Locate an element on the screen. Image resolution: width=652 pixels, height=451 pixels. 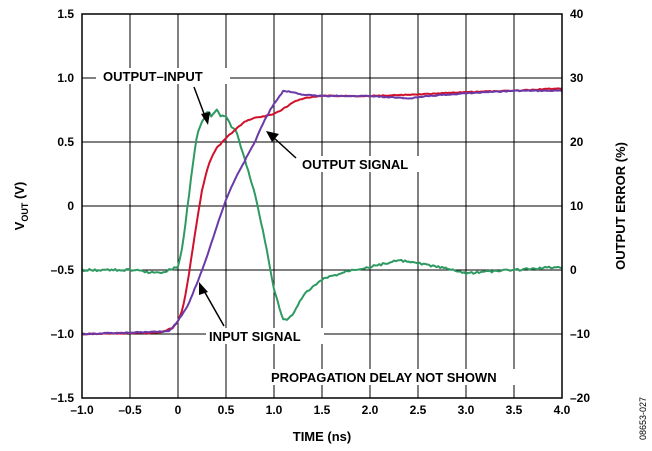
y-tick-label: –1.0 is located at coordinates (63, 334).